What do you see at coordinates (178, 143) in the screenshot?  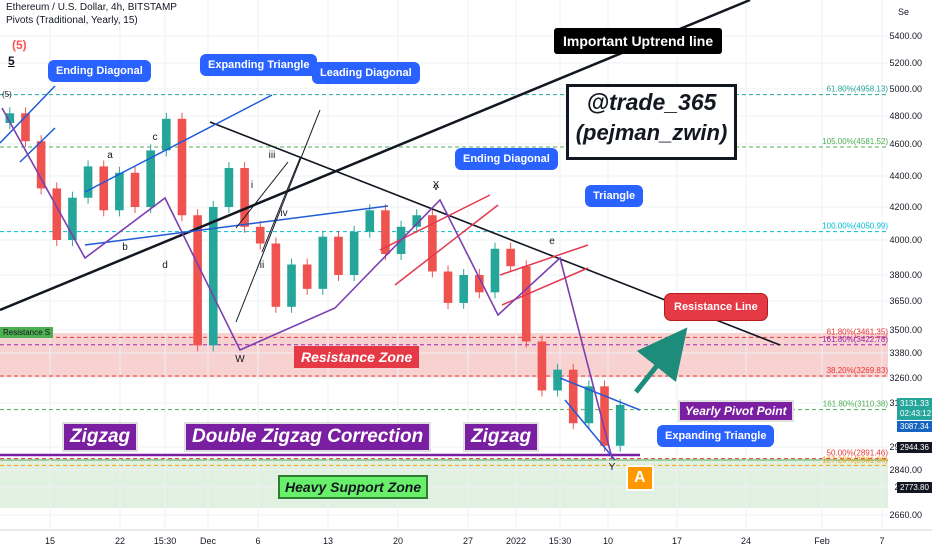 I see `expanding-triangle-upper` at bounding box center [178, 143].